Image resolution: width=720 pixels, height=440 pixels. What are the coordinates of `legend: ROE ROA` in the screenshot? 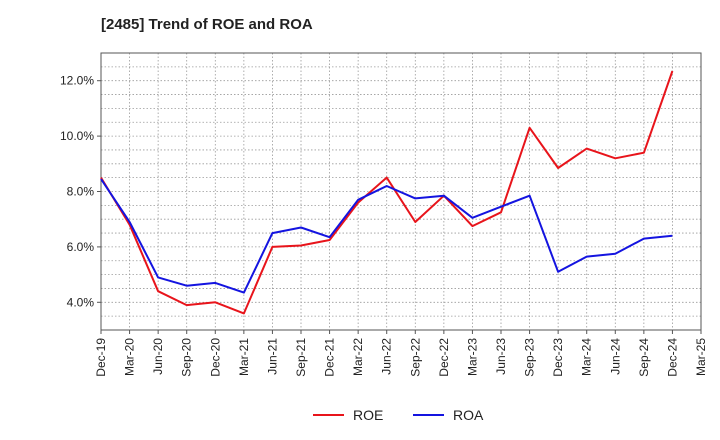 It's located at (398, 415).